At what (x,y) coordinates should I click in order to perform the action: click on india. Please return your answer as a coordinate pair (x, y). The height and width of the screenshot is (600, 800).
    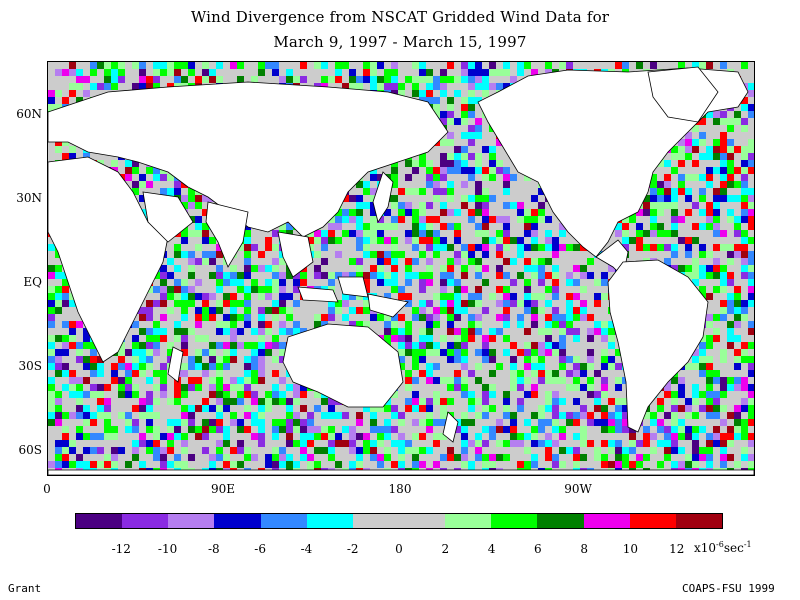
    Looking at the image, I should click on (227, 234).